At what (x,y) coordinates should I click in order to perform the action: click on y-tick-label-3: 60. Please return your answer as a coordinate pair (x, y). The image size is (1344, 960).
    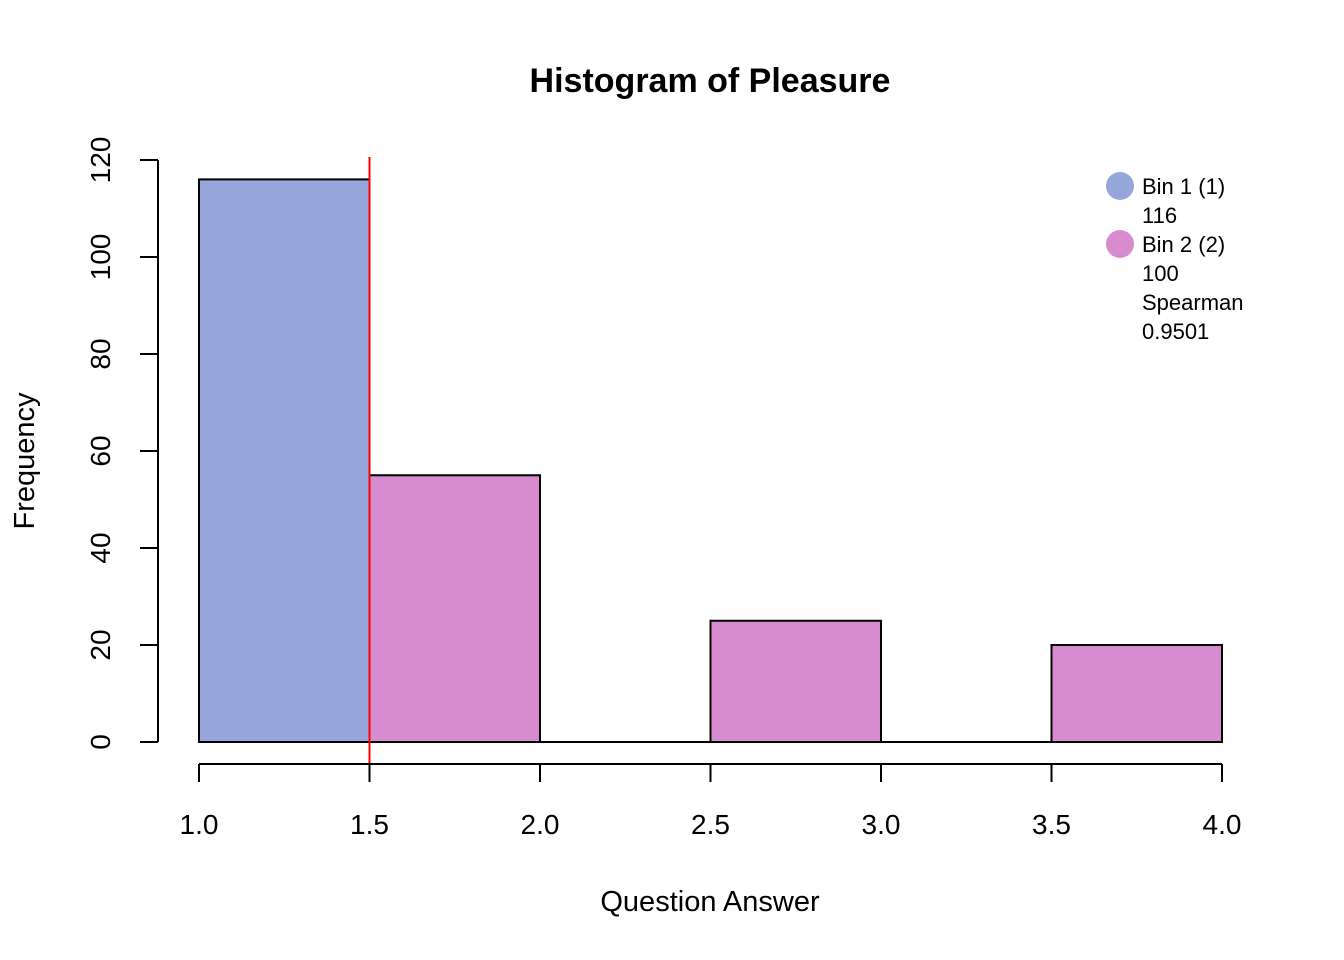
    Looking at the image, I should click on (100, 450).